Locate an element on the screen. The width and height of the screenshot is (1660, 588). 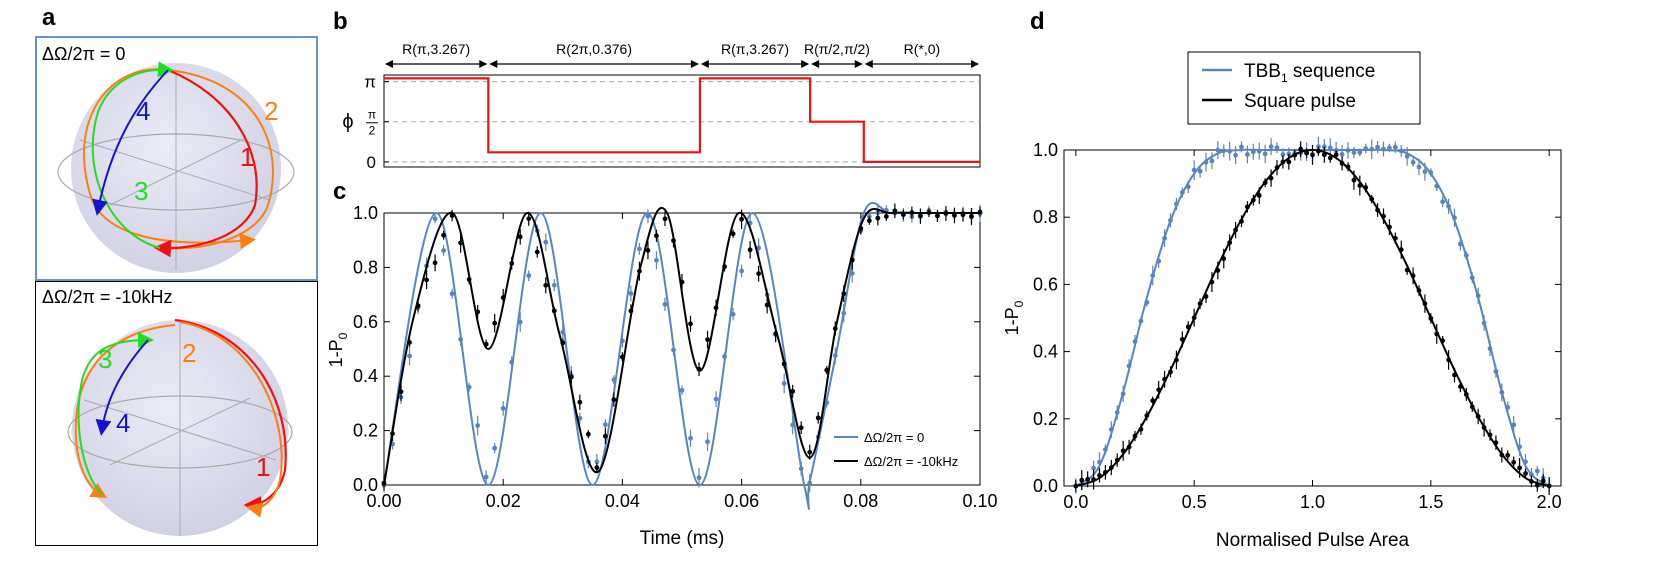
c-y-axis-label: 1-P0 is located at coordinates (338, 349).